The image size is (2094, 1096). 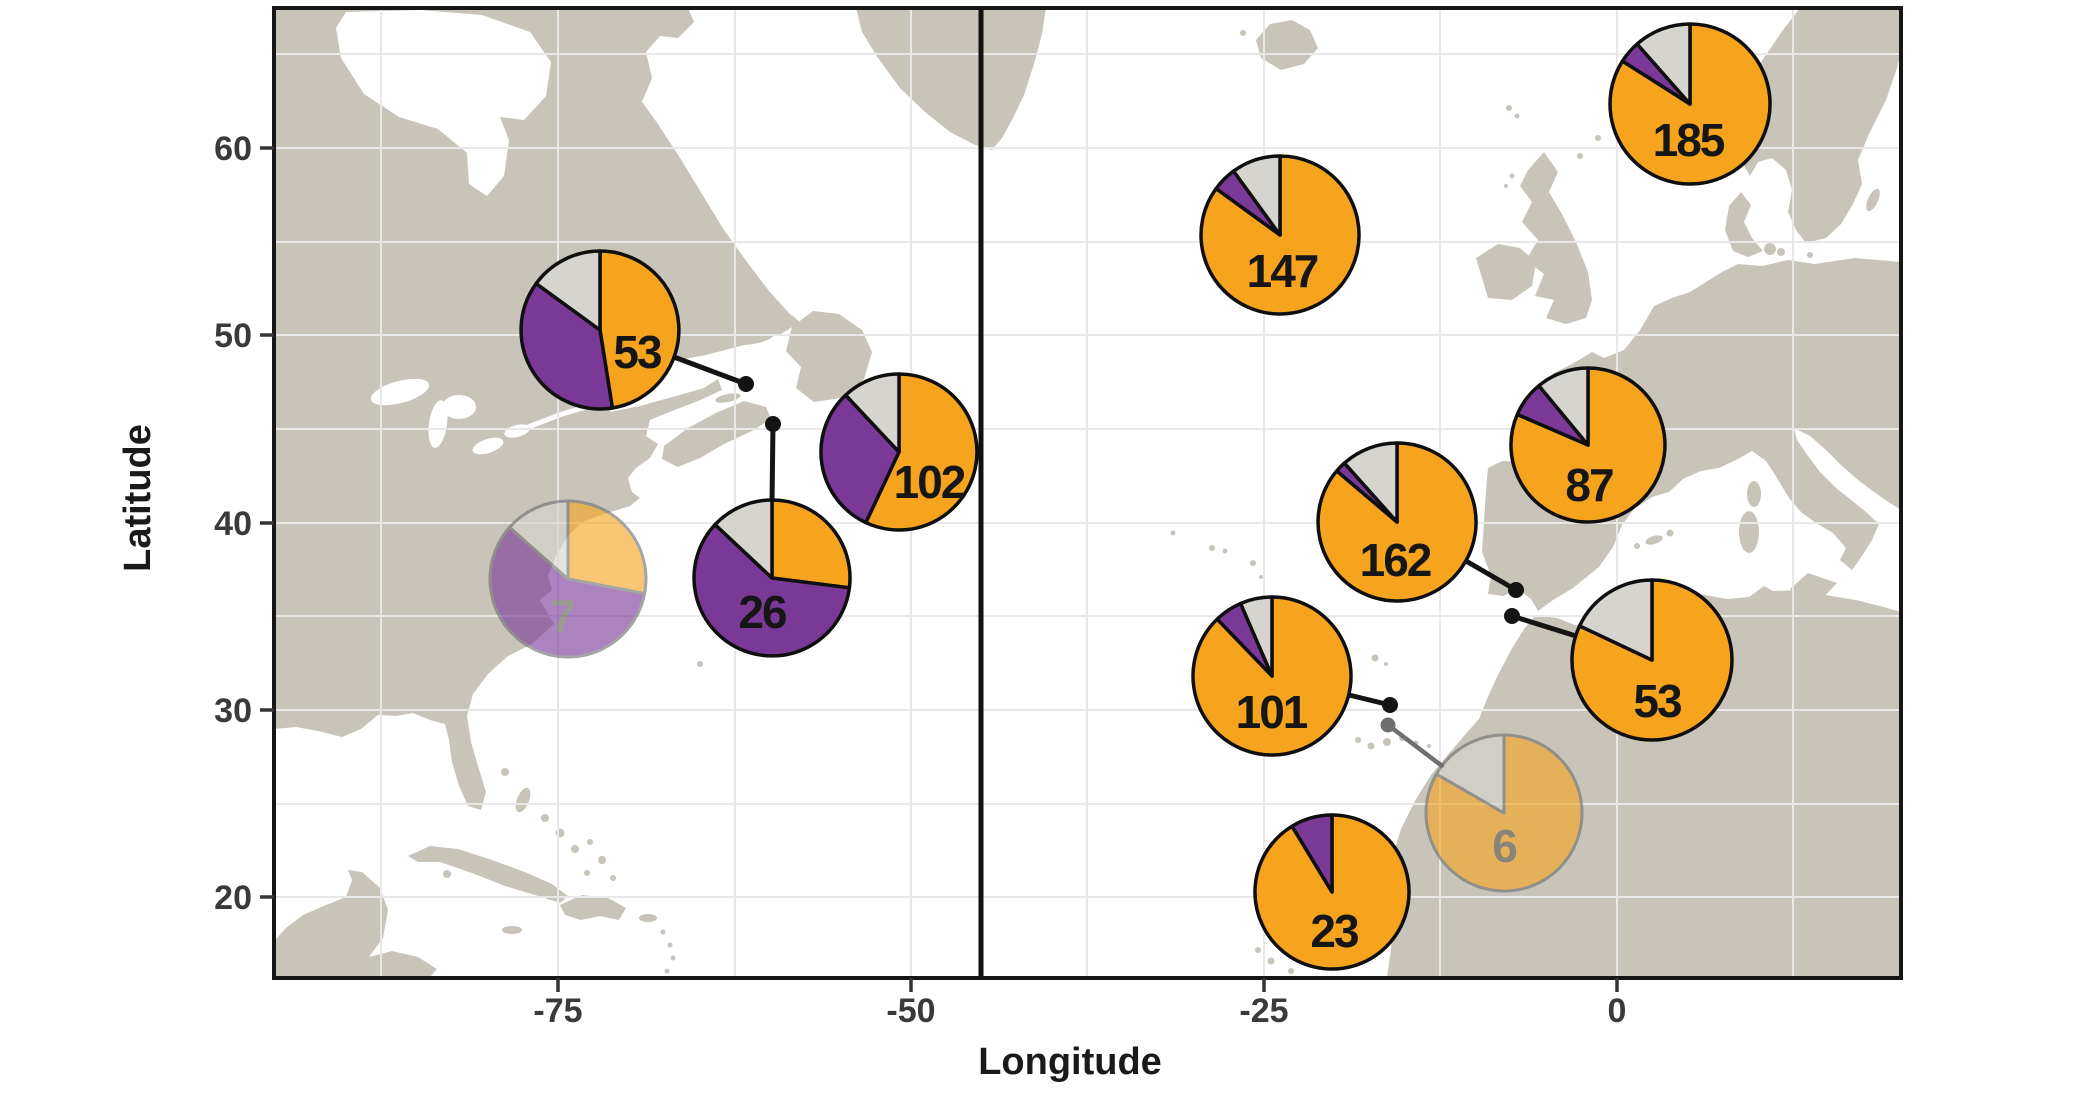 I want to click on pie-102: 102, so click(x=899, y=452).